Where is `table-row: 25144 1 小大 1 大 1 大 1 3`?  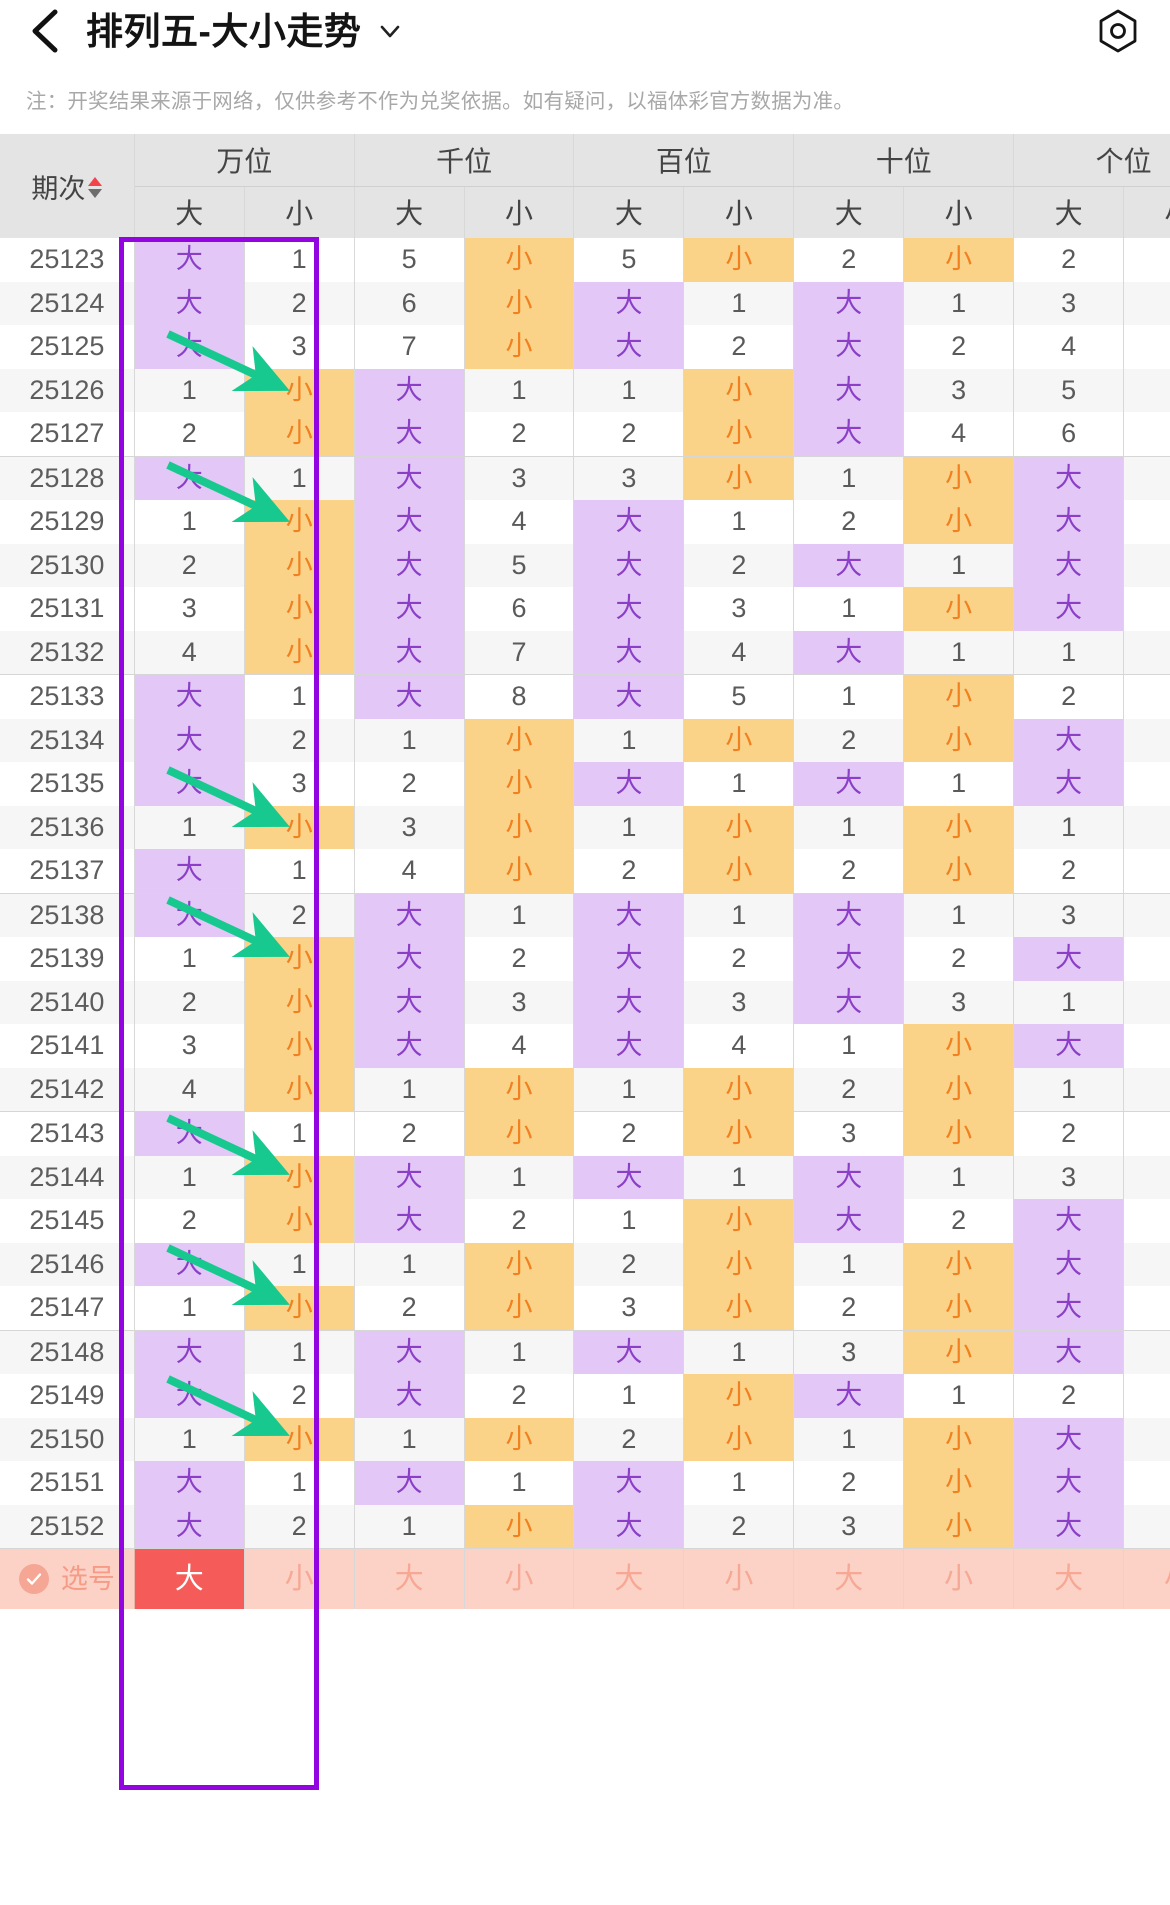 table-row: 25144 1 小大 1 大 1 大 1 3 is located at coordinates (585, 1177).